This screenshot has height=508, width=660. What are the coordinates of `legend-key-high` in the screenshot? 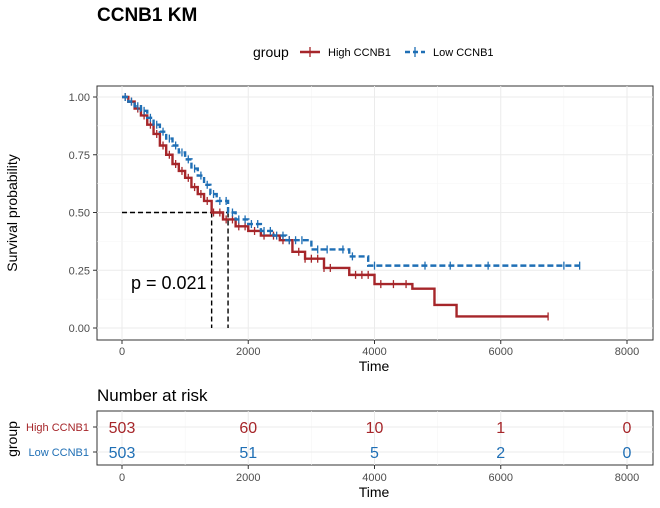 It's located at (310, 52).